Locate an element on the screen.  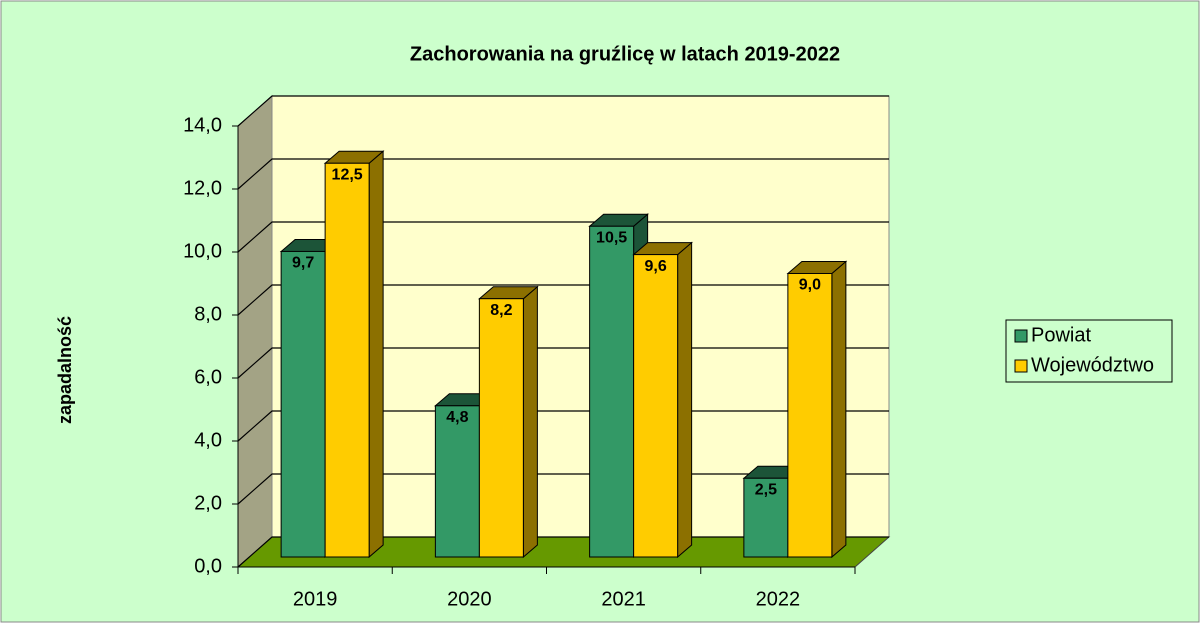
legend-box is located at coordinates (1089, 351).